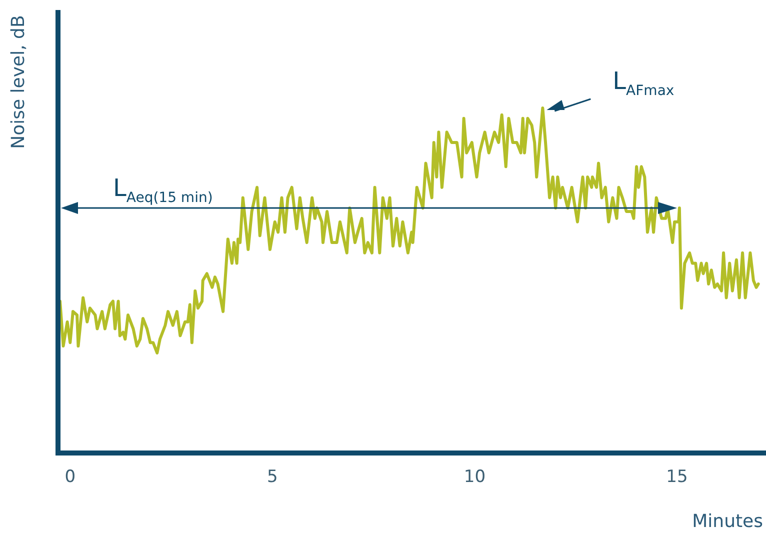 The width and height of the screenshot is (766, 536). I want to click on x-tick-label: 10, so click(475, 477).